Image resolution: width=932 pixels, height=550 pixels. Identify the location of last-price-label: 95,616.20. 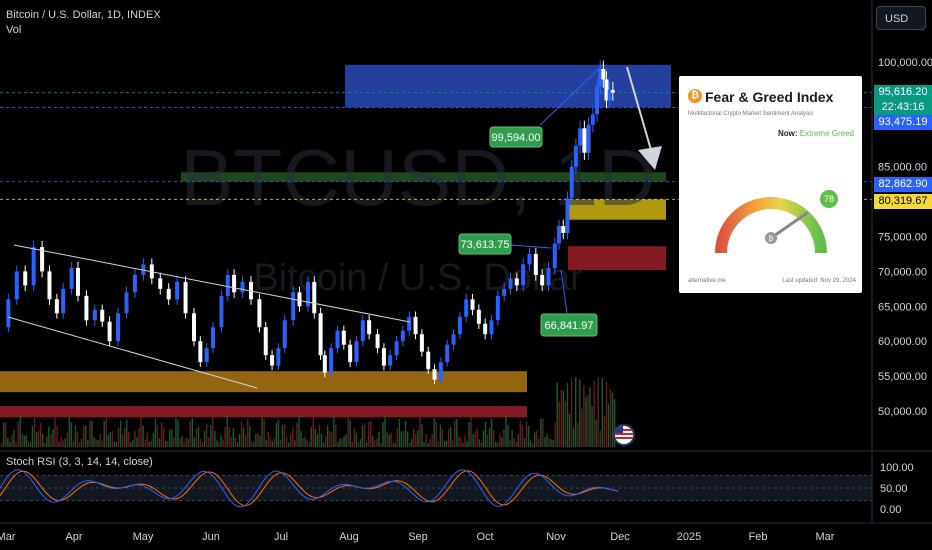
(903, 92).